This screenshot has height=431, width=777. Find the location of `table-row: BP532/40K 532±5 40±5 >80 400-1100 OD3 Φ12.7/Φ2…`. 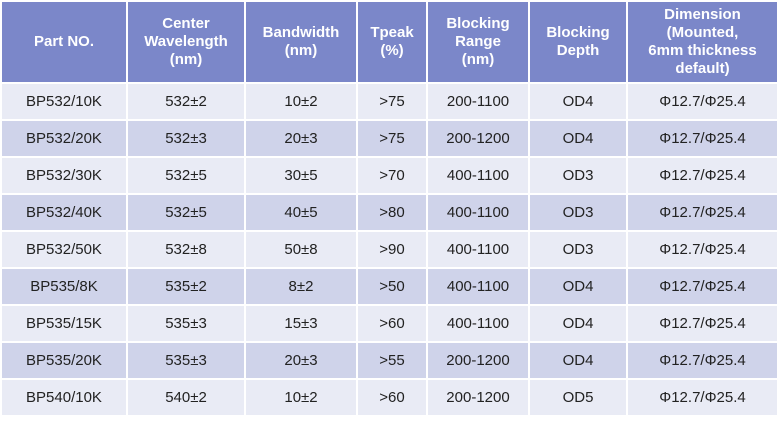

table-row: BP532/40K 532±5 40±5 >80 400-1100 OD3 Φ12.7/Φ2… is located at coordinates (388, 212).